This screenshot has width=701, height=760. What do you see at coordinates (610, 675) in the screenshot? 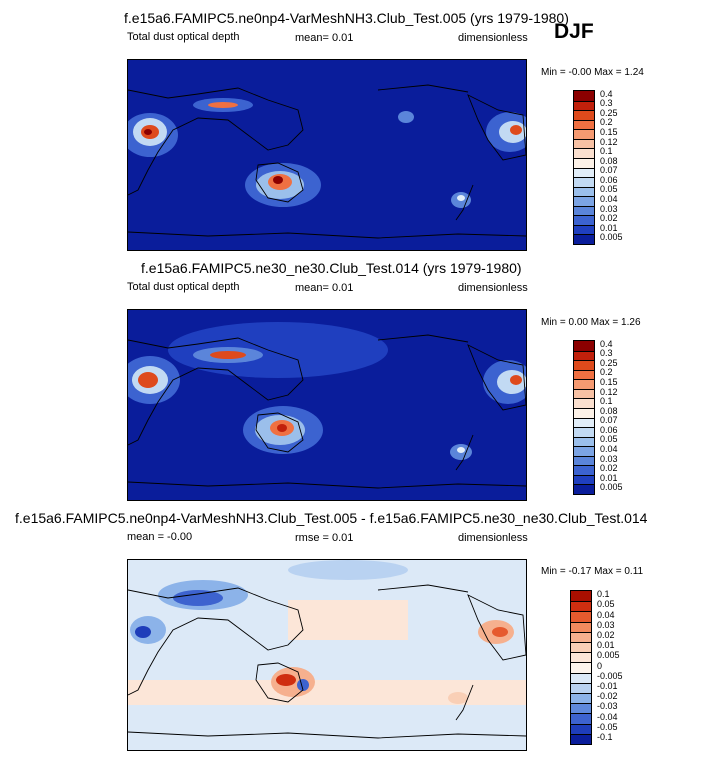
I see `colorbar-tick-label: -0.005` at bounding box center [610, 675].